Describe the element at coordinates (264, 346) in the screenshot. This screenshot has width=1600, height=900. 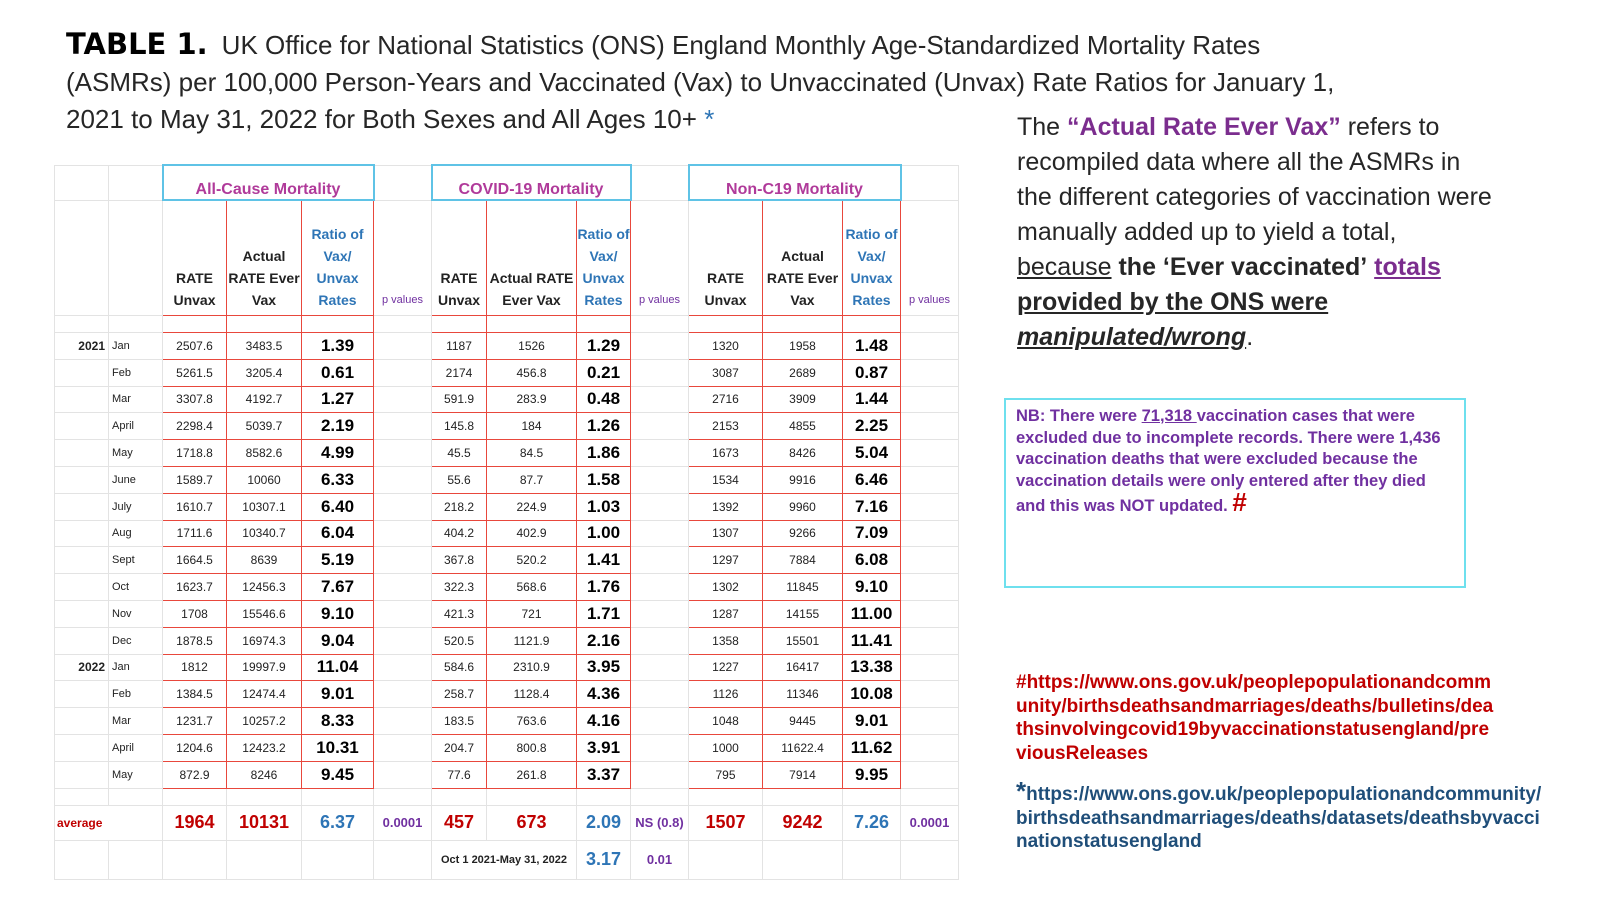
I see `vax-rate-cell: 3483.5` at that location.